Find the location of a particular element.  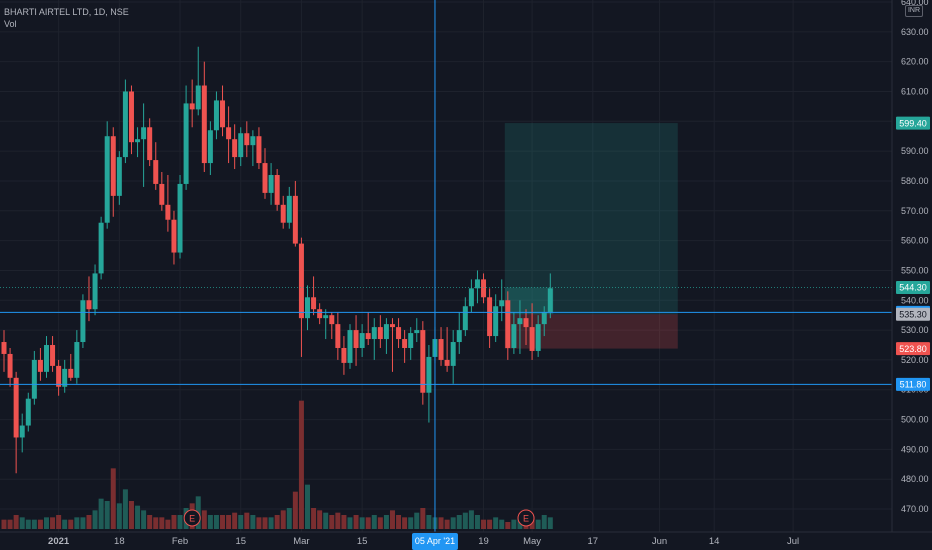

x-tick-label: May is located at coordinates (532, 541).